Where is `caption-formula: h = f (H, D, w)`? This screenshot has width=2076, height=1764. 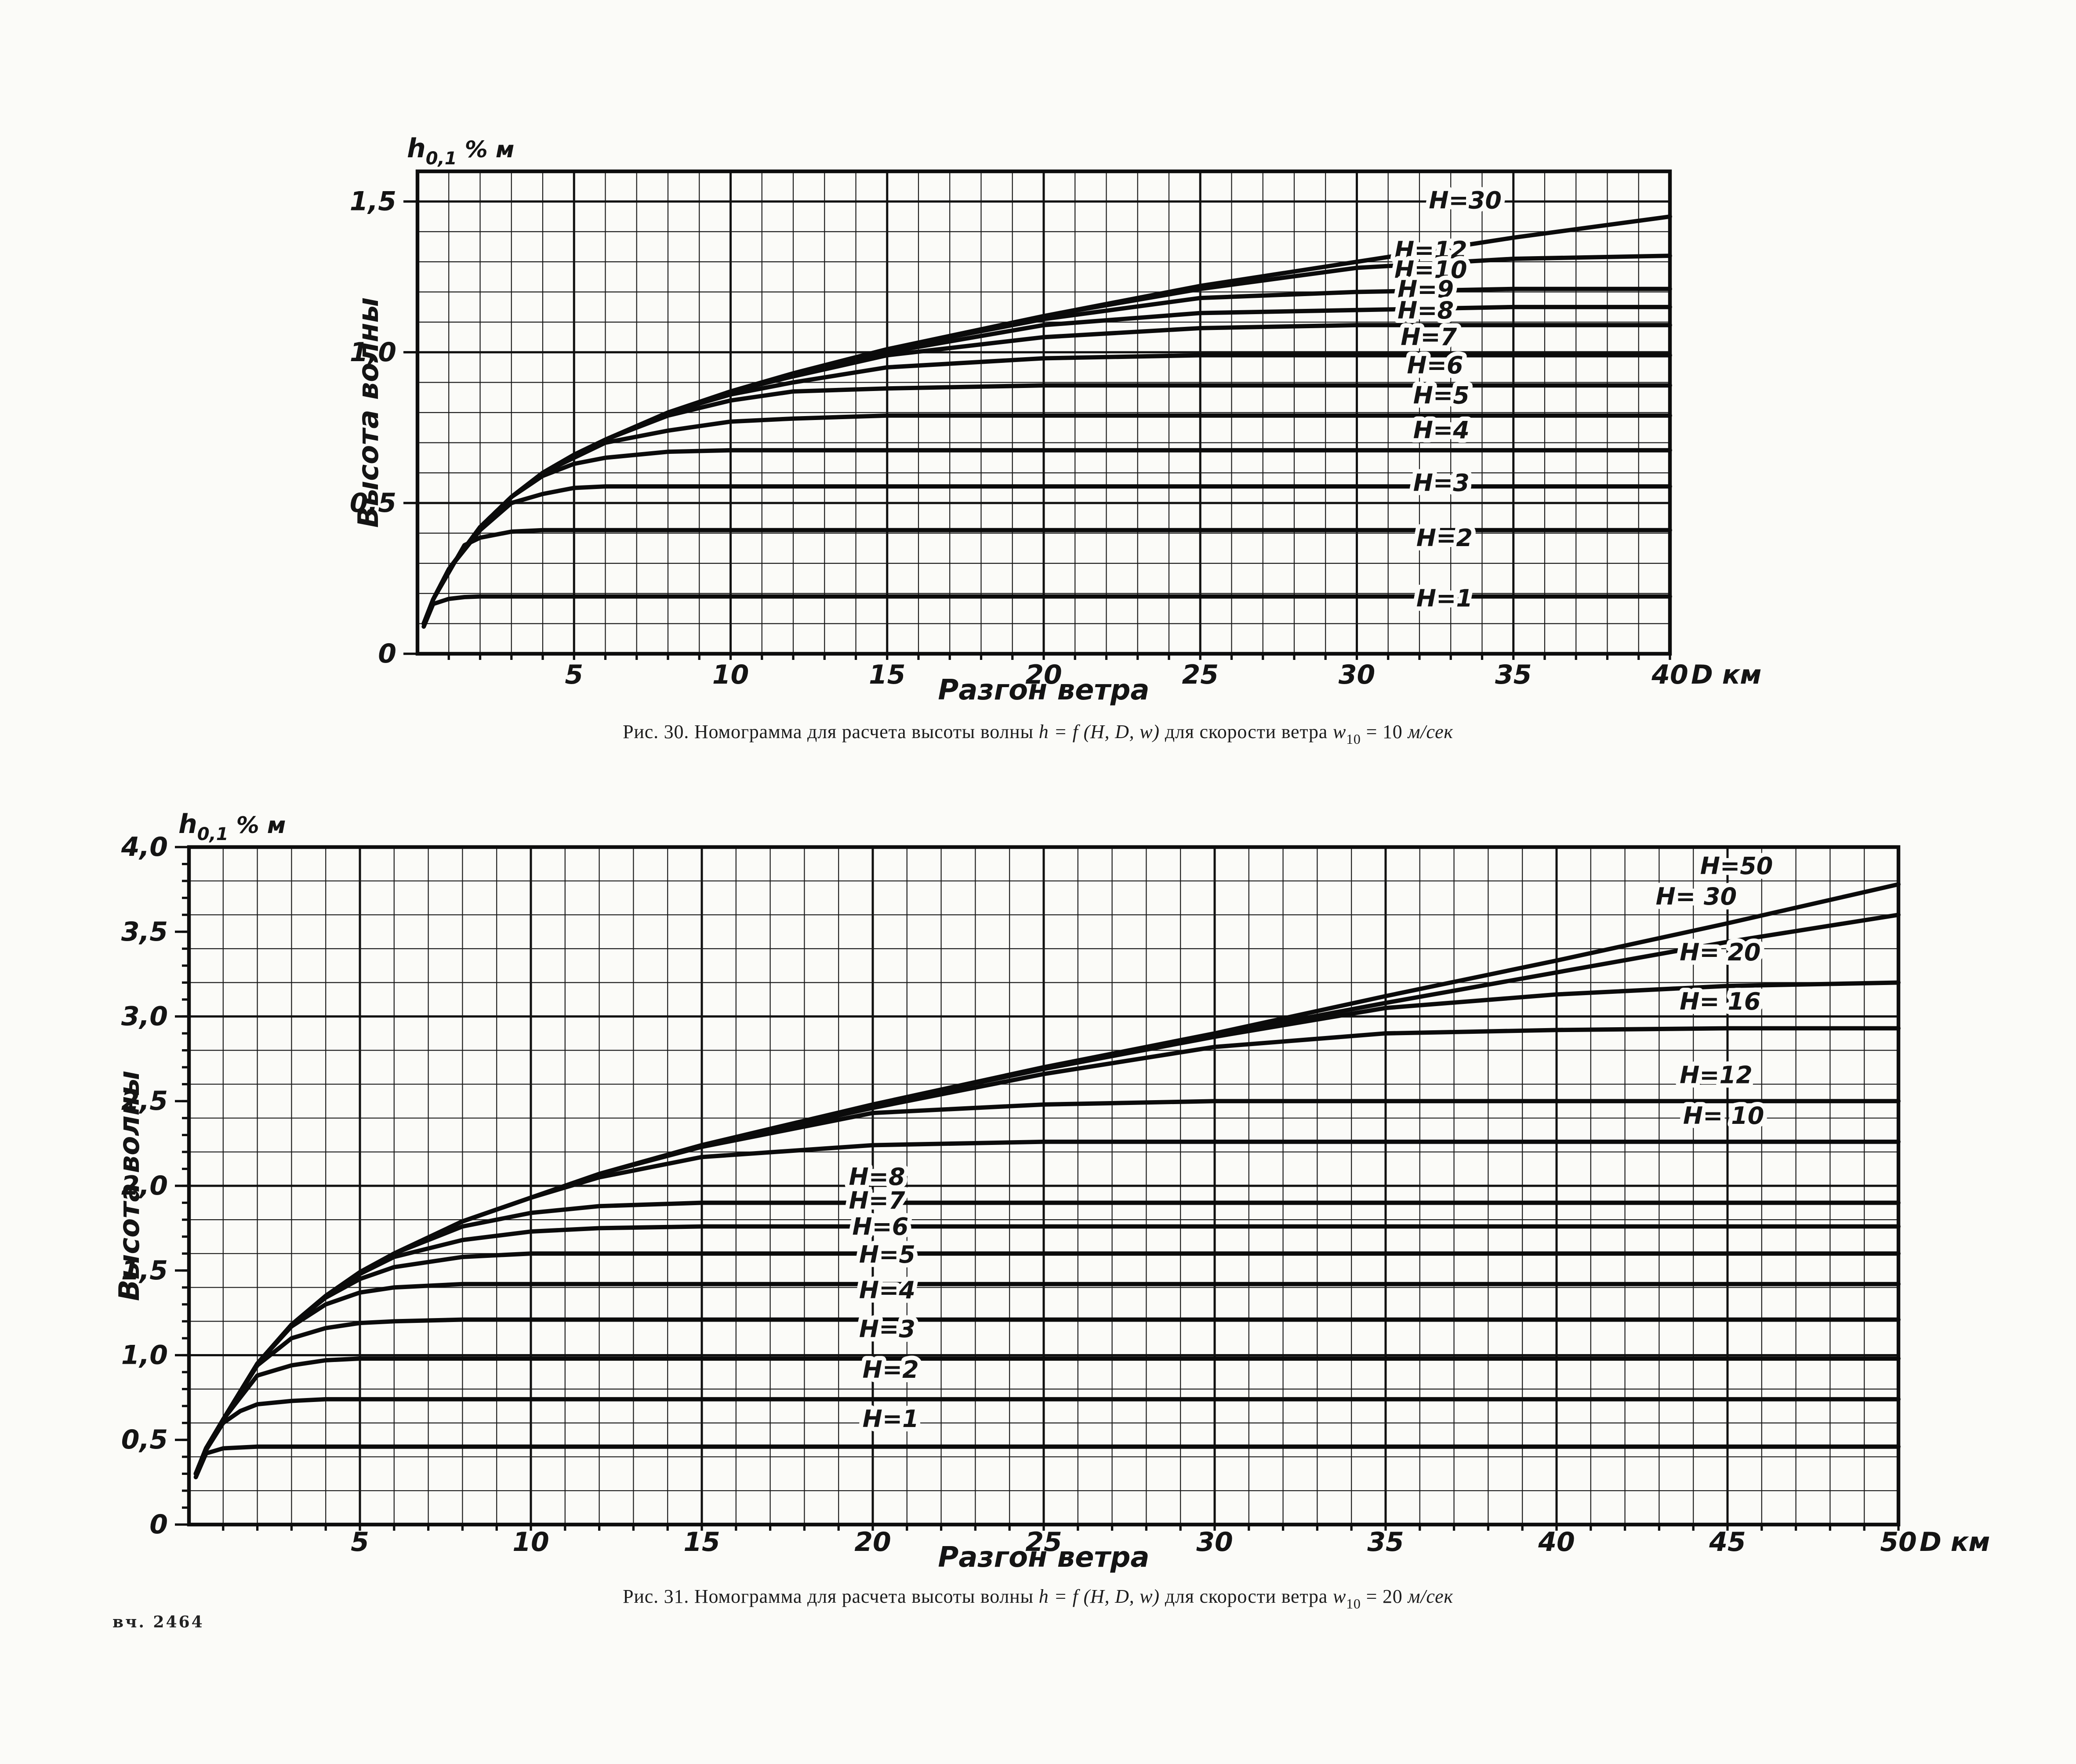 caption-formula: h = f (H, D, w) is located at coordinates (1099, 732).